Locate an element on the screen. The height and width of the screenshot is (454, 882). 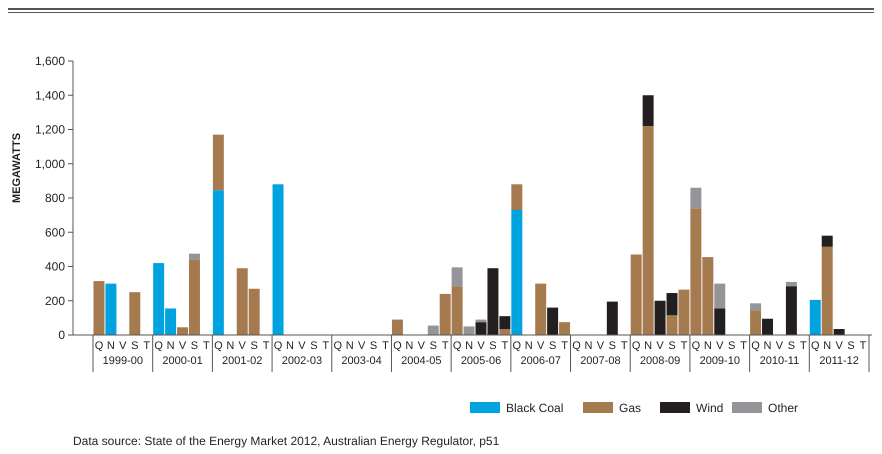
legend-label: Other is located at coordinates (783, 408).